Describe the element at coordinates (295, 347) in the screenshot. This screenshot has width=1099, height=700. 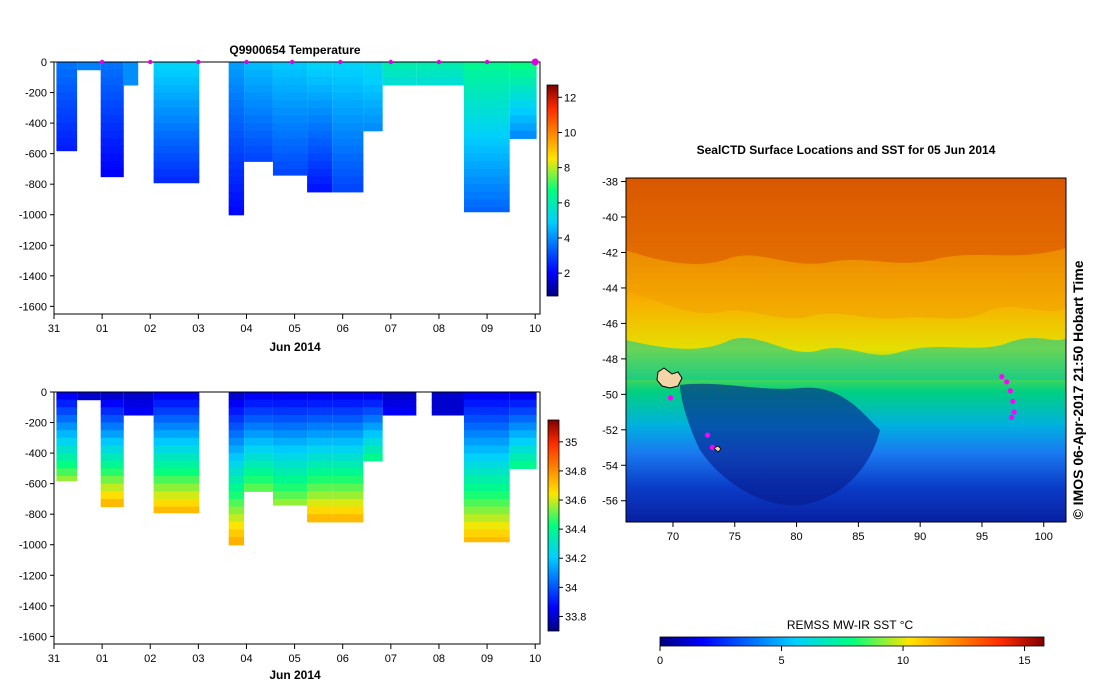
I see `temperature-x-label: Jun 2014` at that location.